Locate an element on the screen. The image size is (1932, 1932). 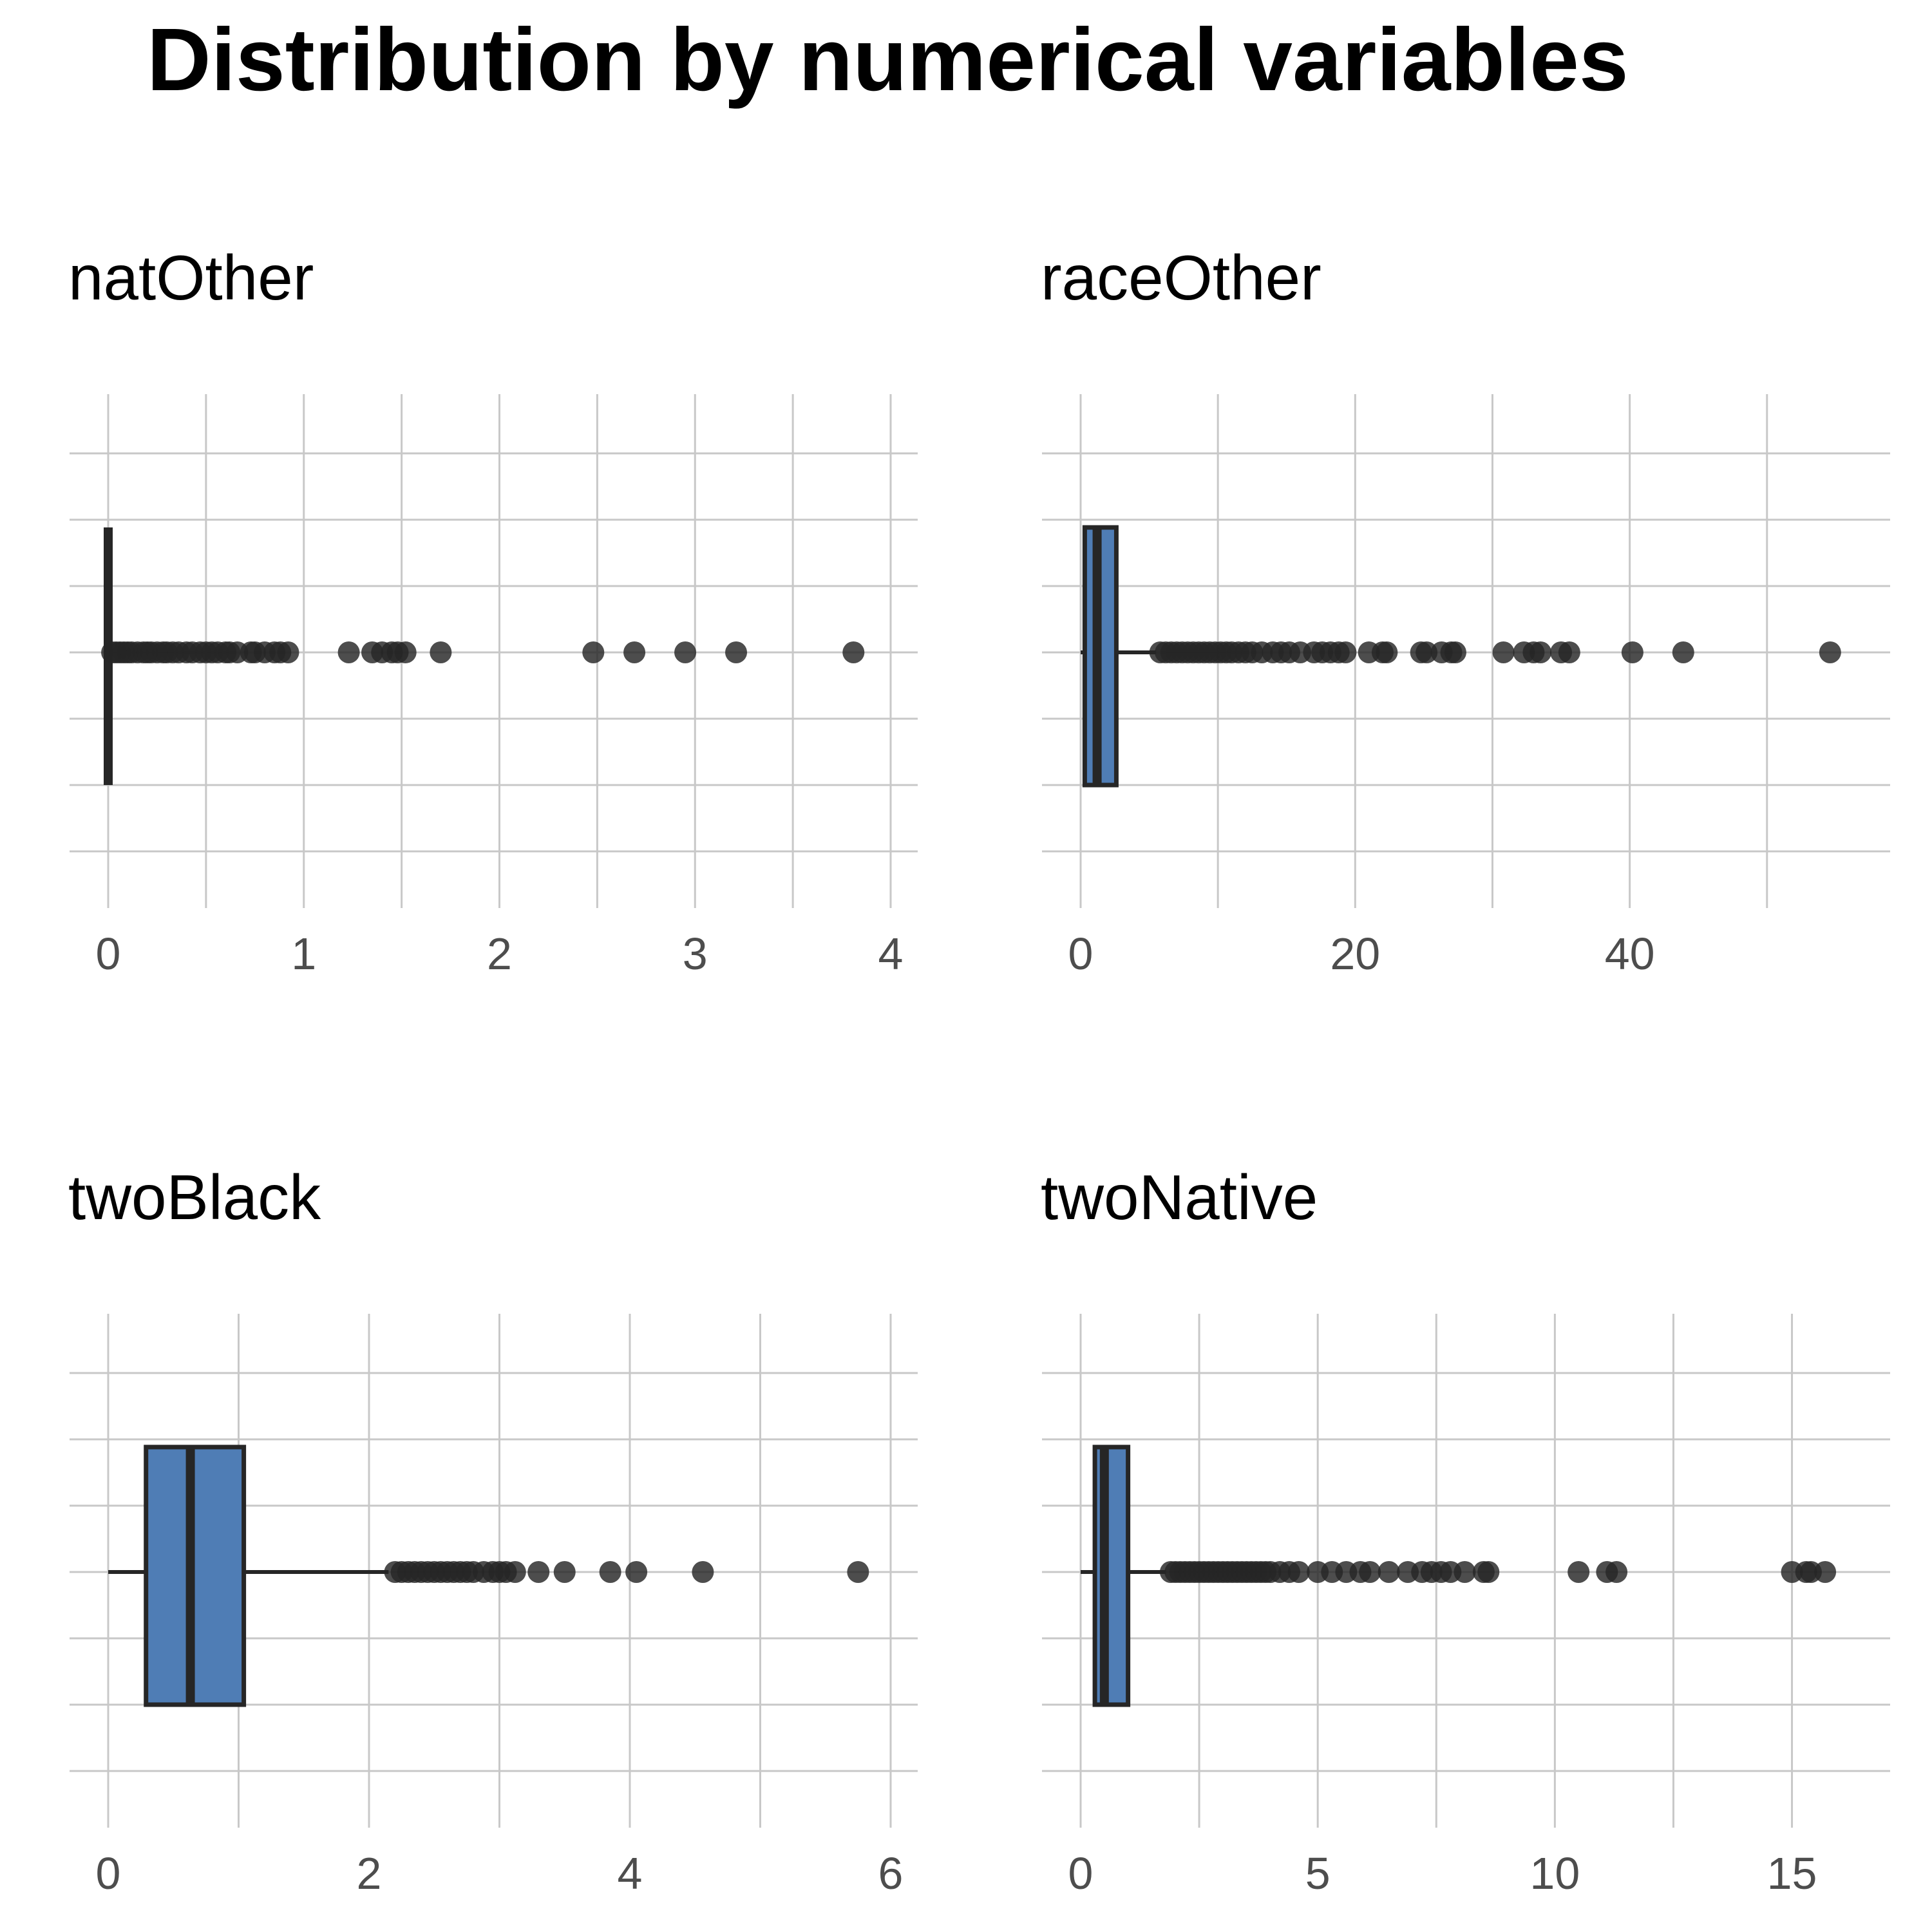
panel-title: twoBlack is located at coordinates (194, 1197).